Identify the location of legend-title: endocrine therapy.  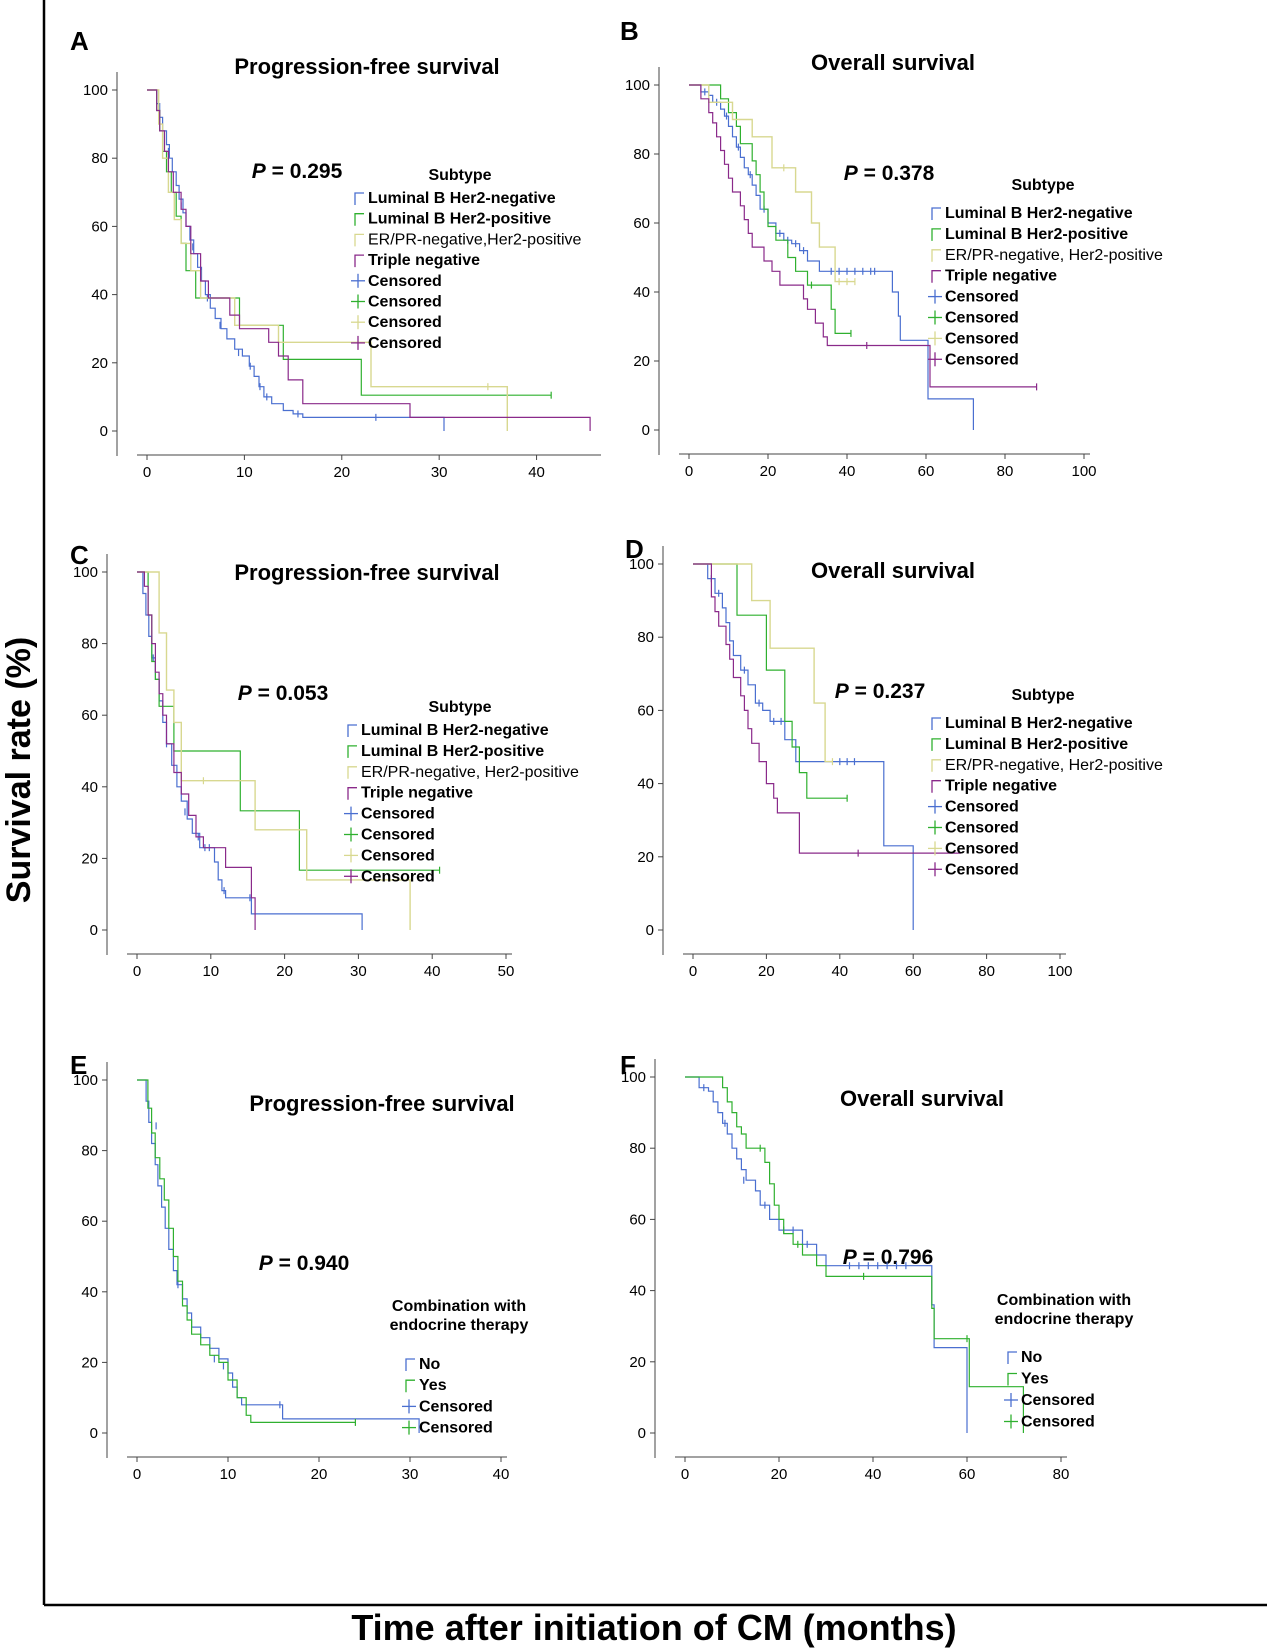
(459, 1325).